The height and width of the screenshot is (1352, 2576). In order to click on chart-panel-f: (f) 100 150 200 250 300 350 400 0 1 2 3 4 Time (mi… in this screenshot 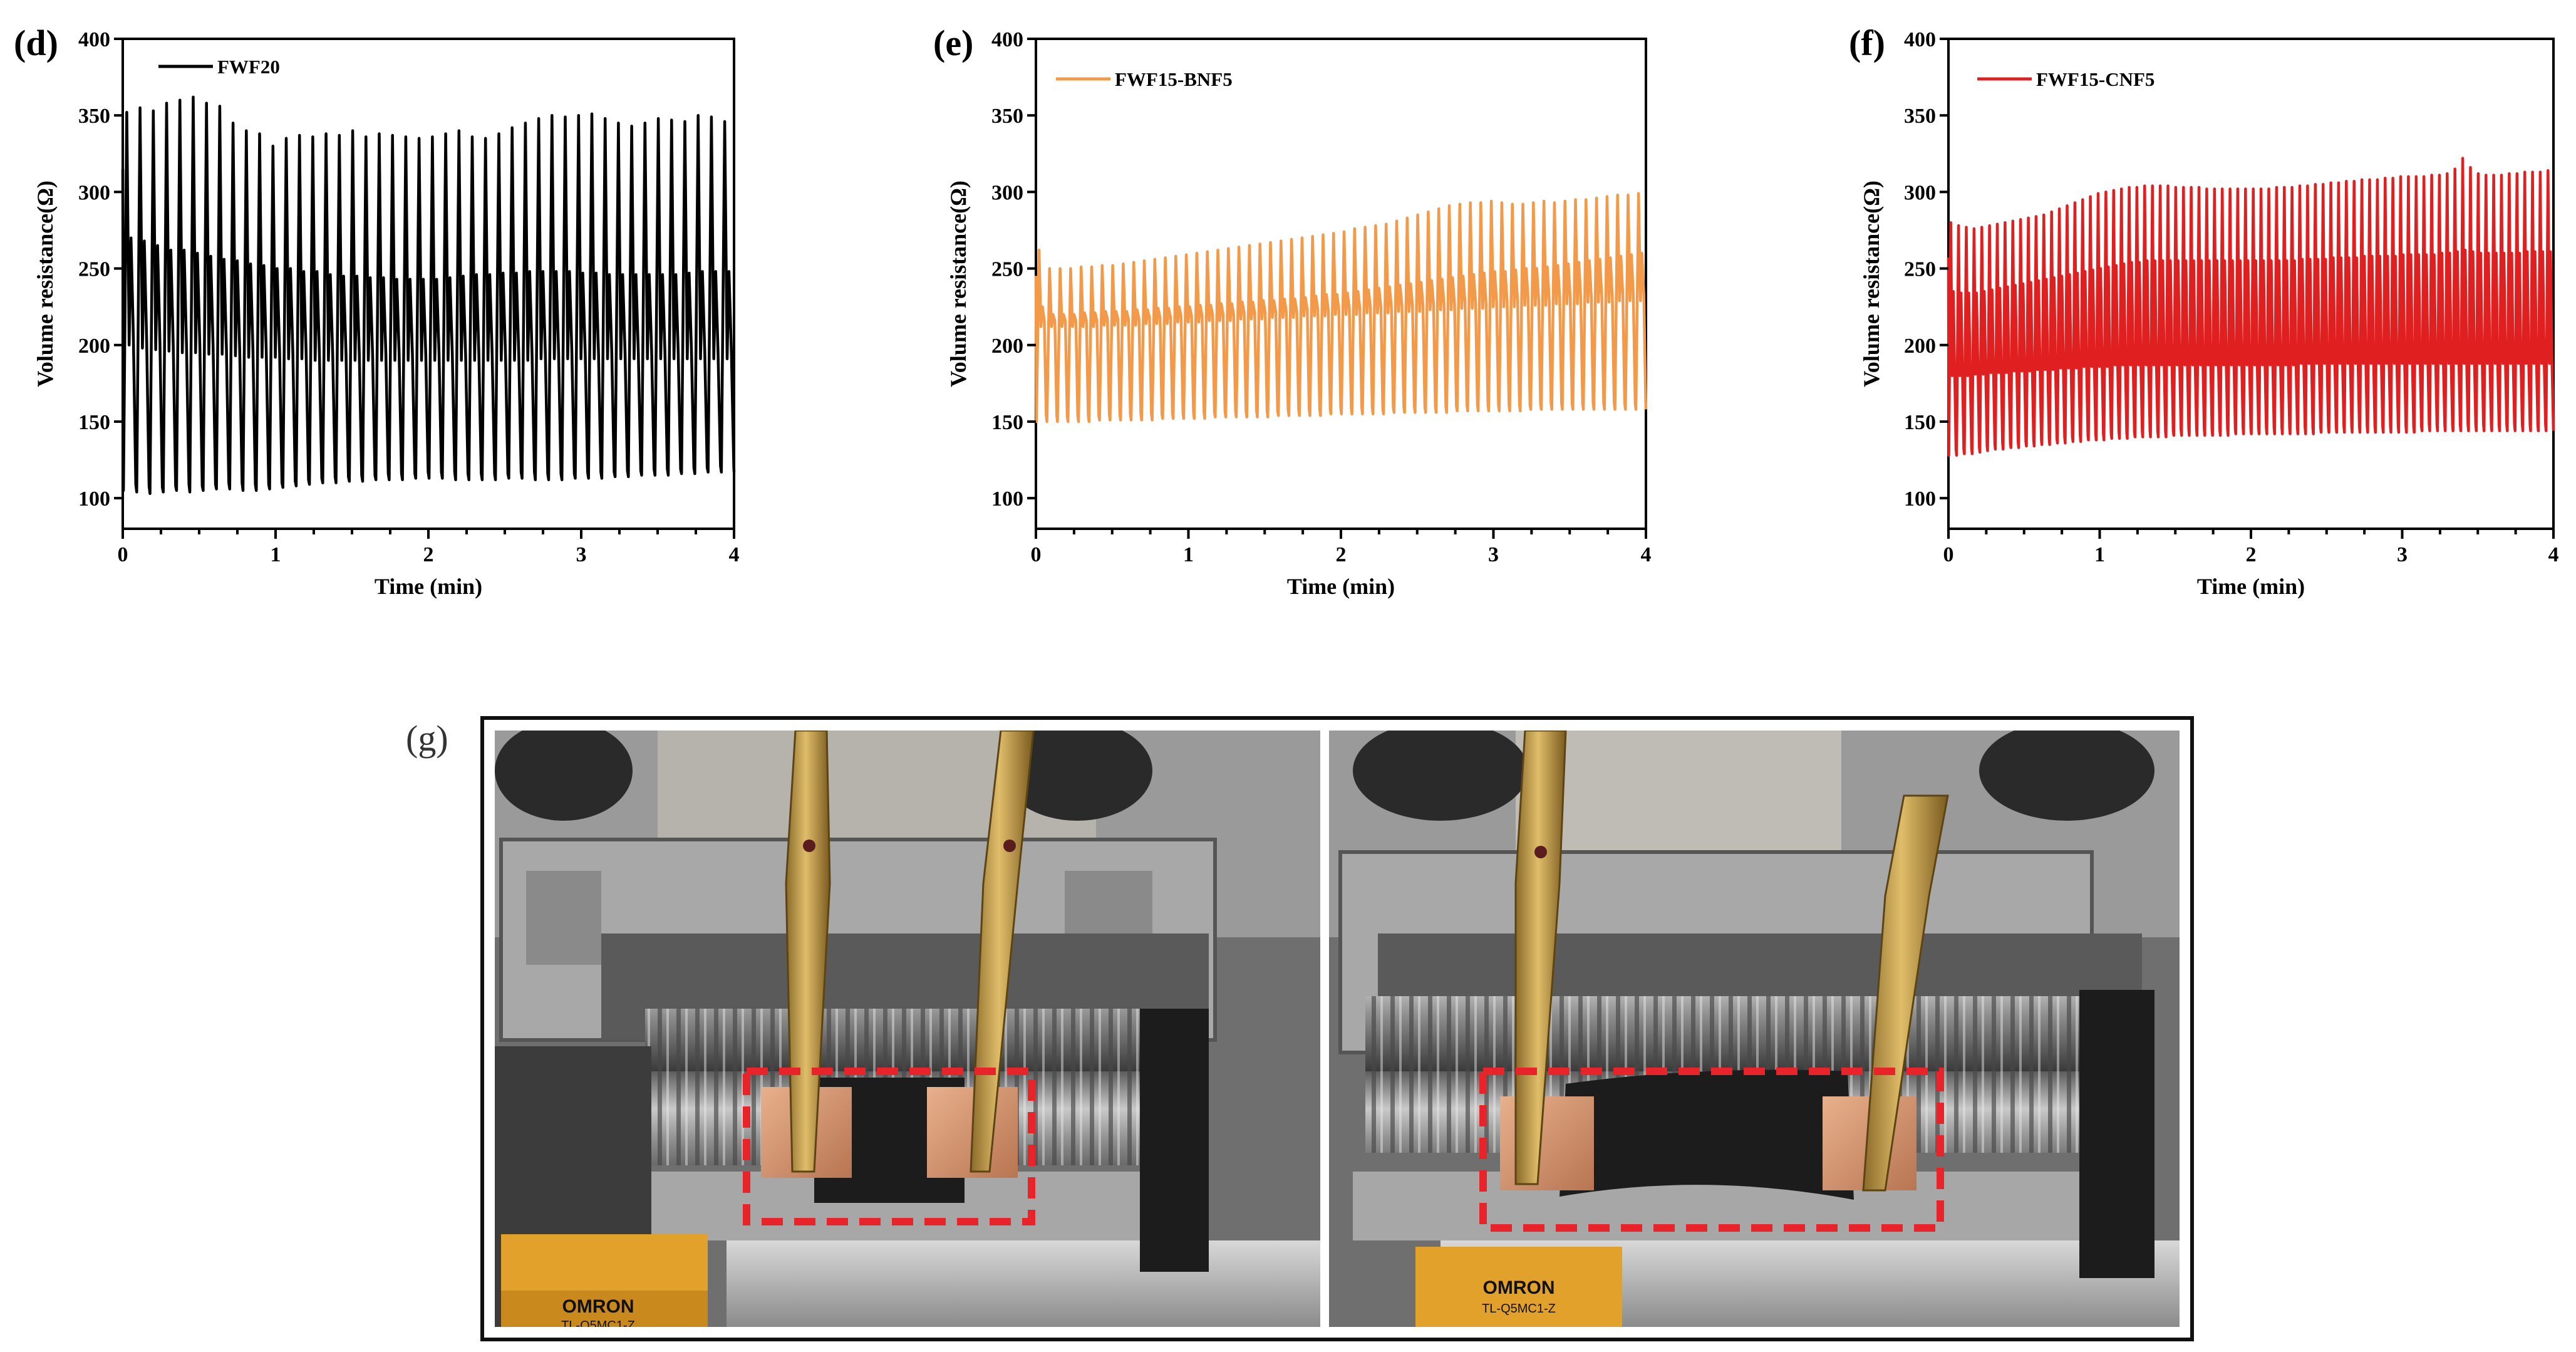, I will do `click(2204, 311)`.